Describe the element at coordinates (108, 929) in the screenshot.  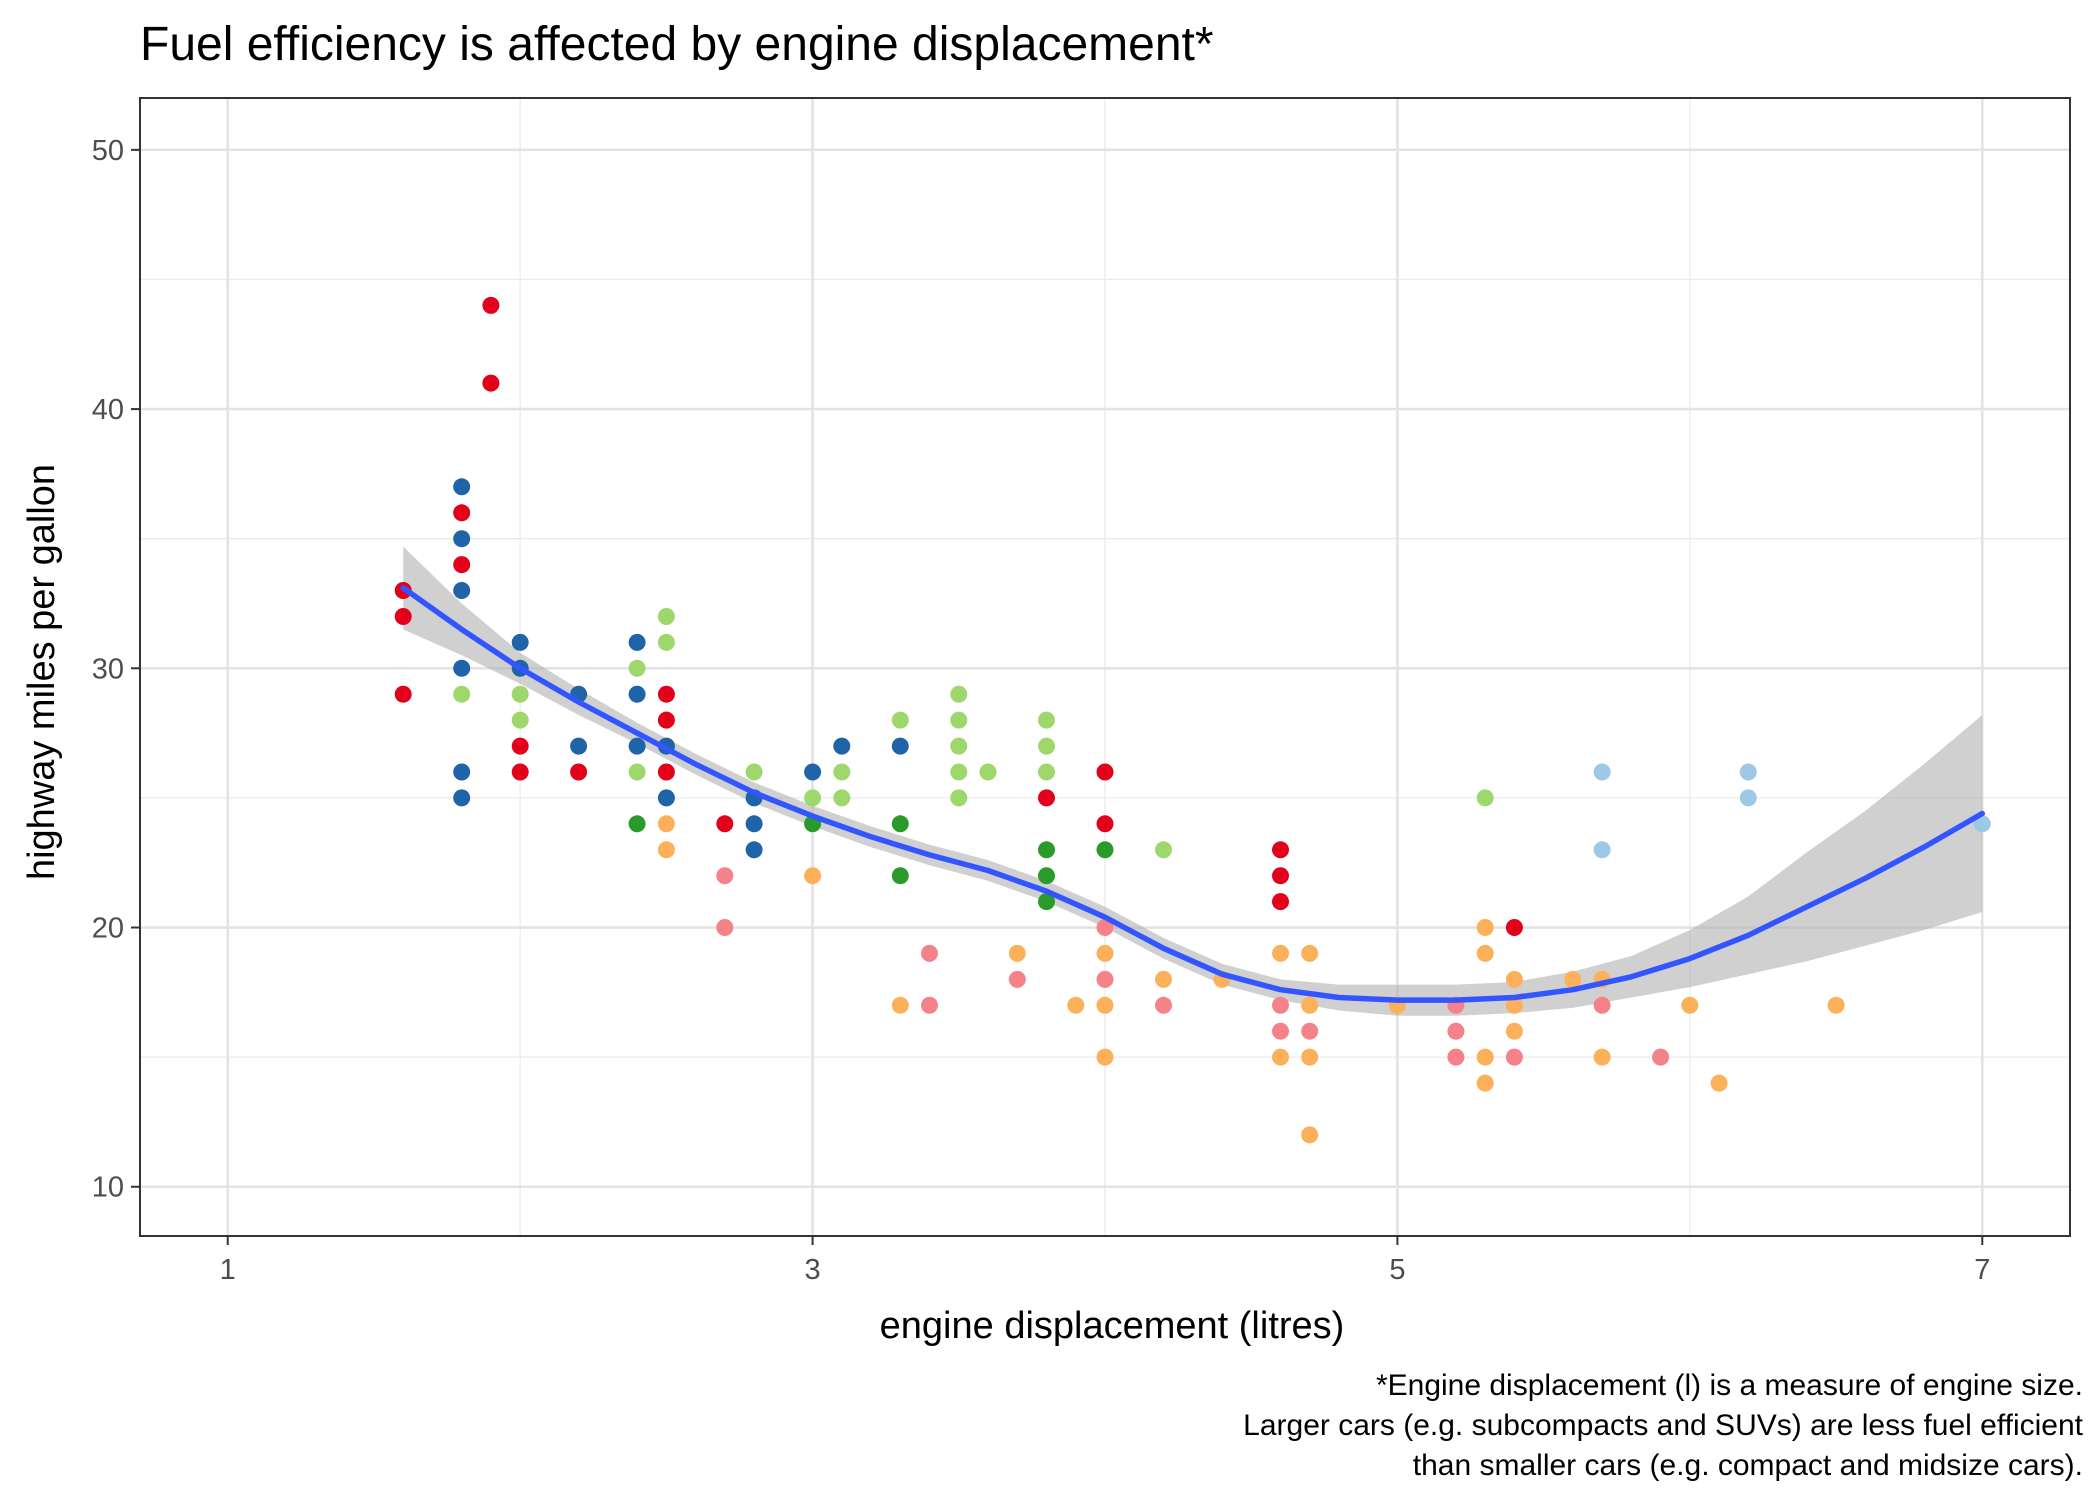
I see `y-tick-label: 20` at that location.